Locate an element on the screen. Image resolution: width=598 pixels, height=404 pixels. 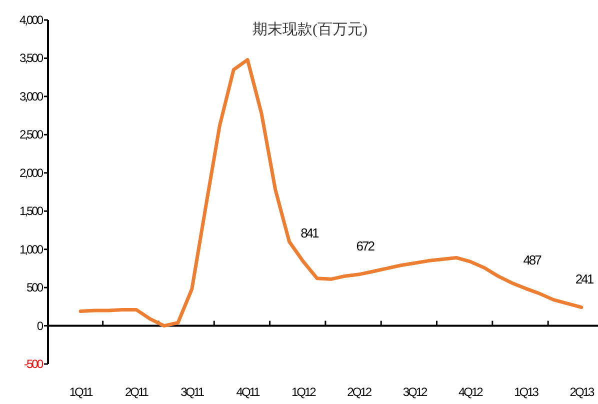
x-tick-label: 4Q12 is located at coordinates (471, 392).